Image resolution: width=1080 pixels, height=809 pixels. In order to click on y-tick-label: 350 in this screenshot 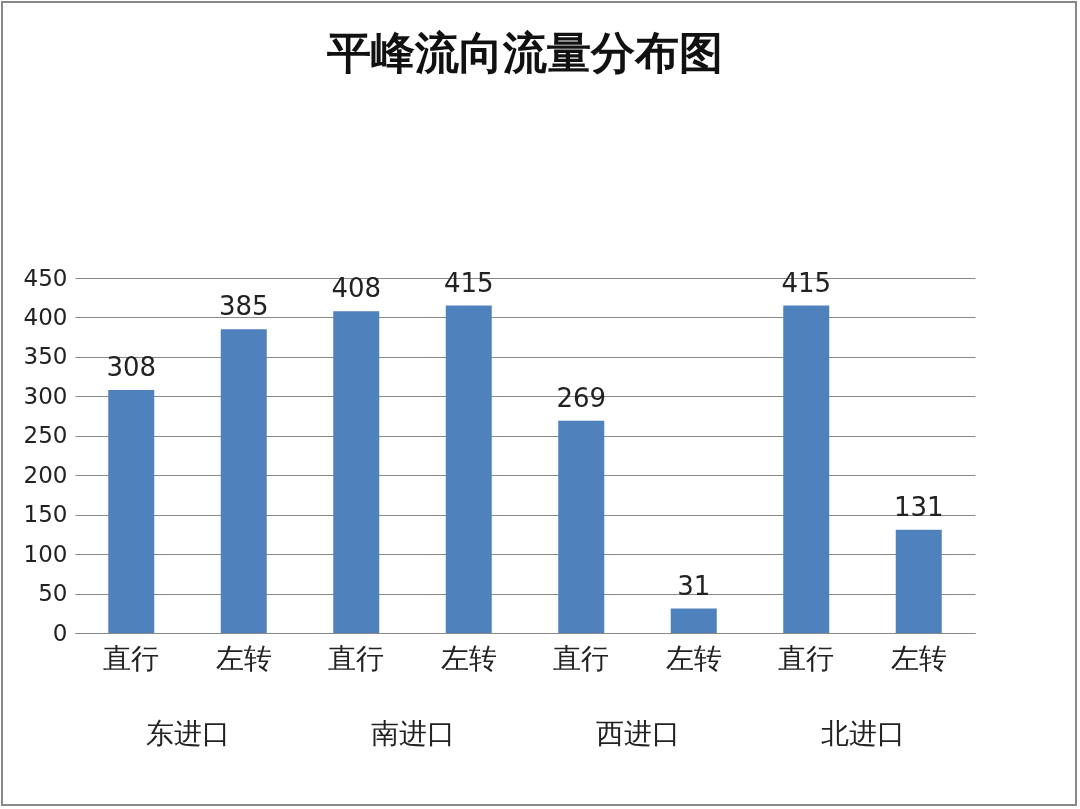, I will do `click(45, 356)`.